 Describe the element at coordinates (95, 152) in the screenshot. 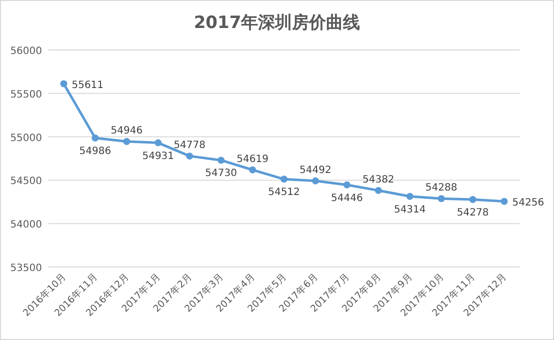

I see `data-label: 54986` at that location.